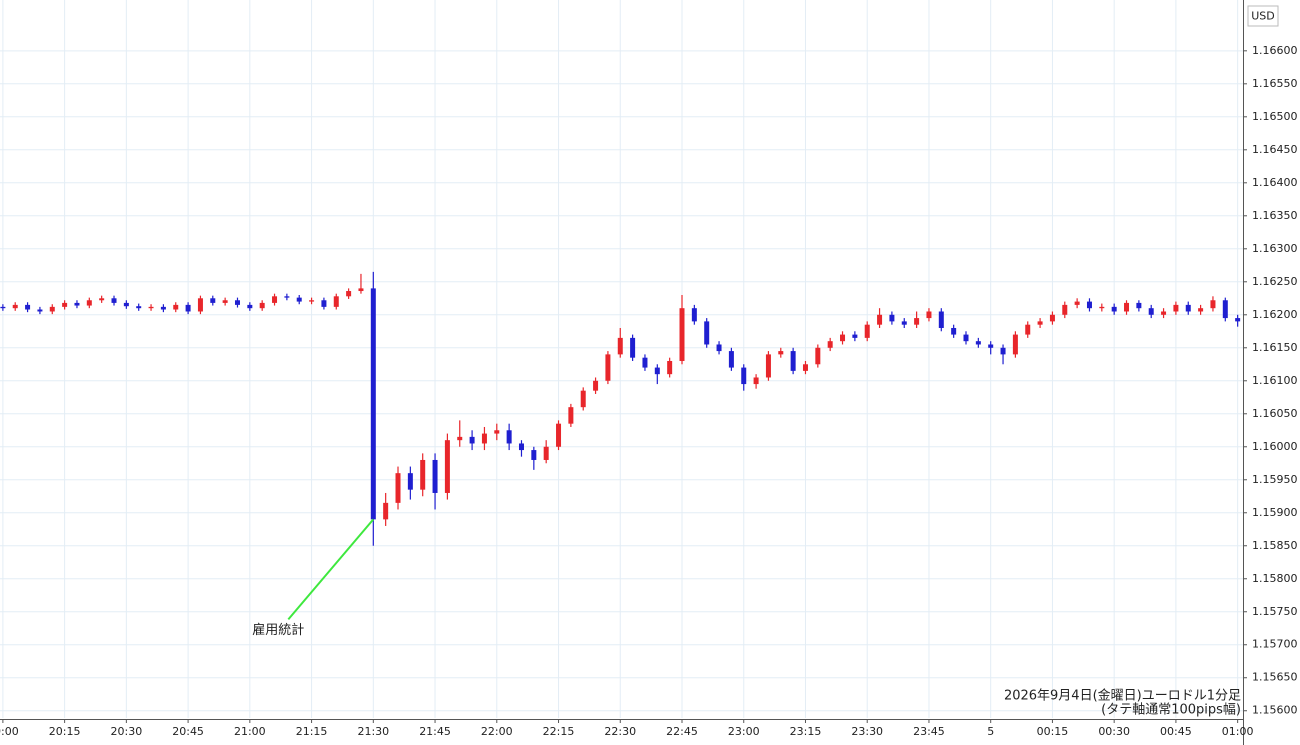 Image resolution: width=1300 pixels, height=745 pixels. Describe the element at coordinates (744, 731) in the screenshot. I see `x-tick-label: 23:00` at that location.